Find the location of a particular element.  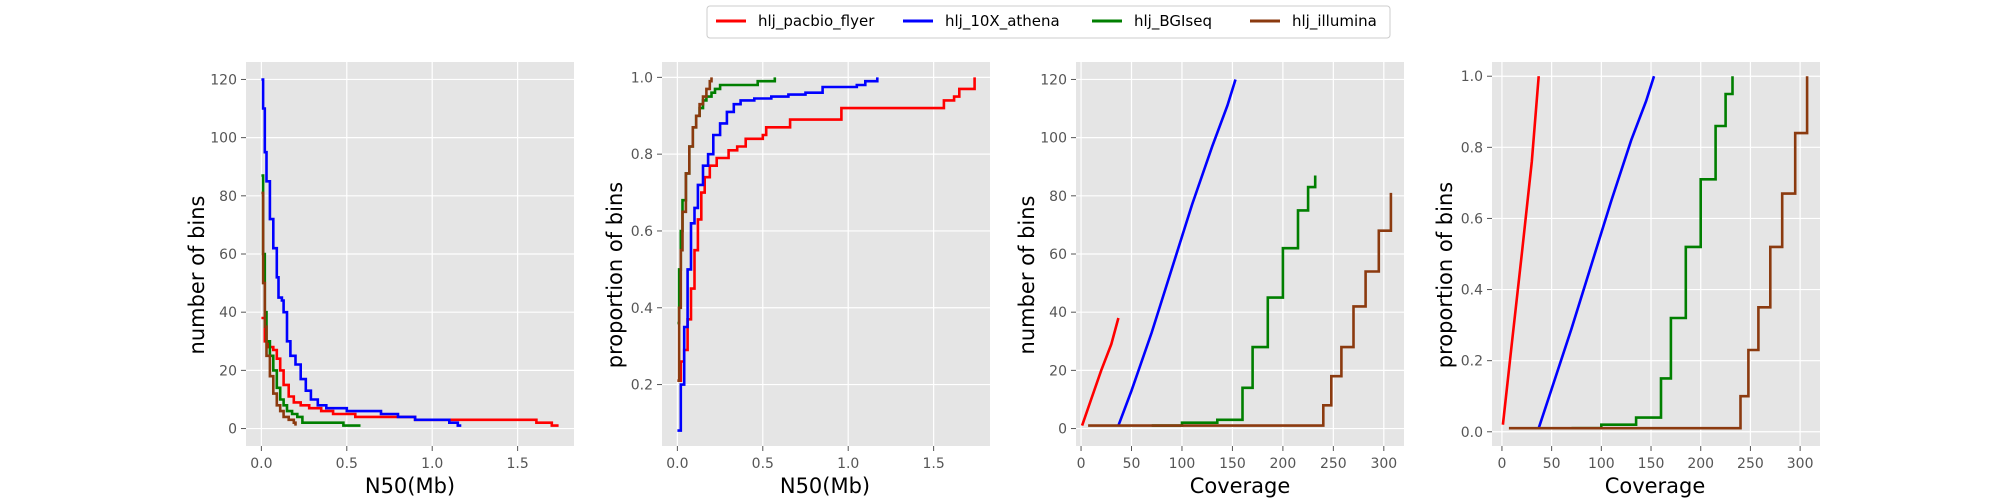

legend-label-hlj_illumina: hlj_illumina is located at coordinates (1334, 21).